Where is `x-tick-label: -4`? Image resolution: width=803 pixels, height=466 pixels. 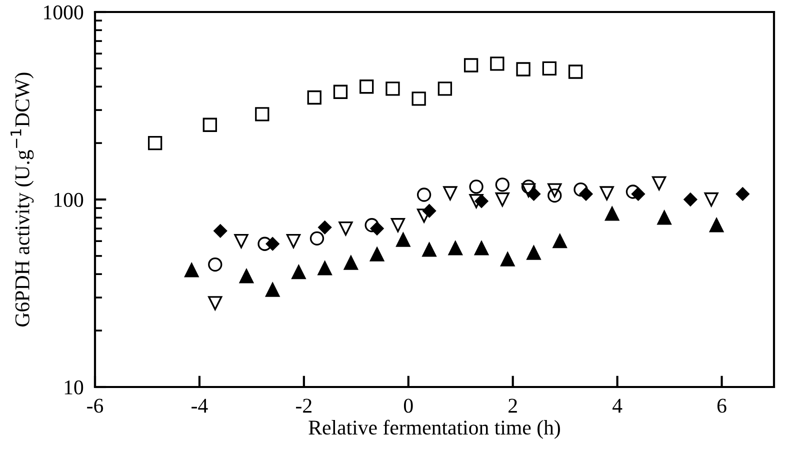 x-tick-label: -4 is located at coordinates (200, 405).